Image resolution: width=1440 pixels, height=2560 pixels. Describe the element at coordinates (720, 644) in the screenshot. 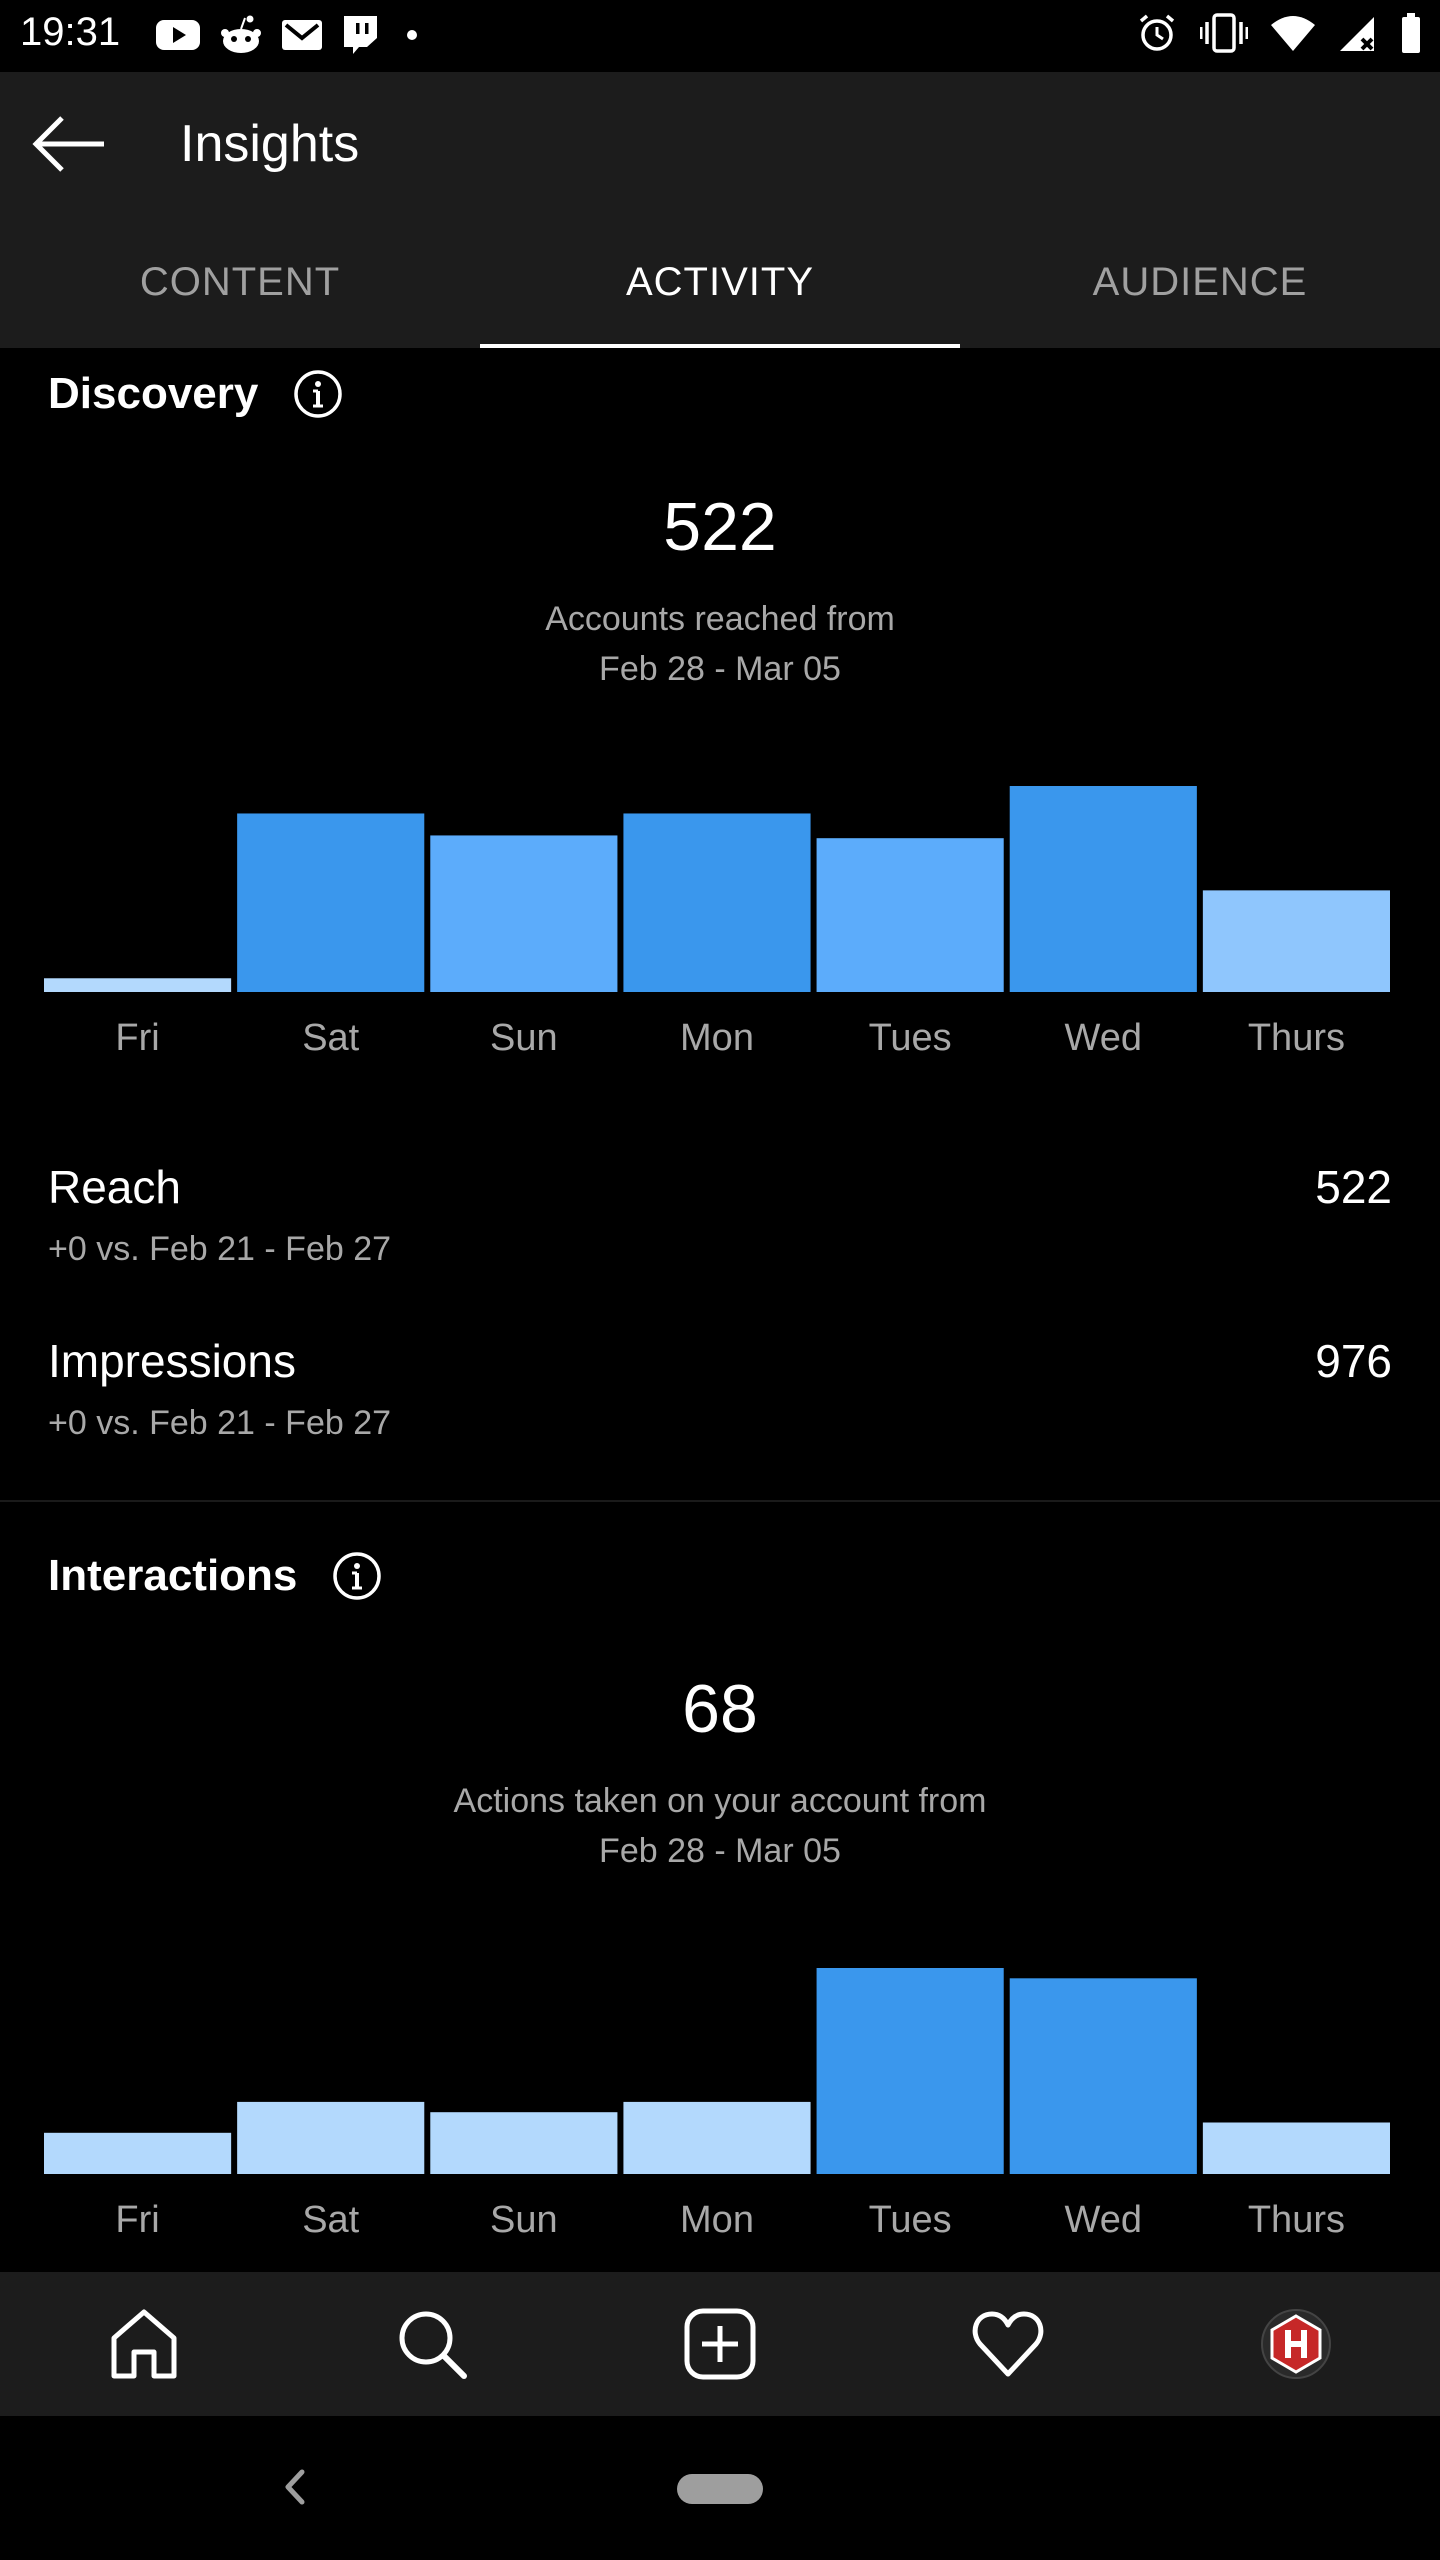

I see `discovery-caption: Accounts reached from Feb 28 - Mar 05` at that location.